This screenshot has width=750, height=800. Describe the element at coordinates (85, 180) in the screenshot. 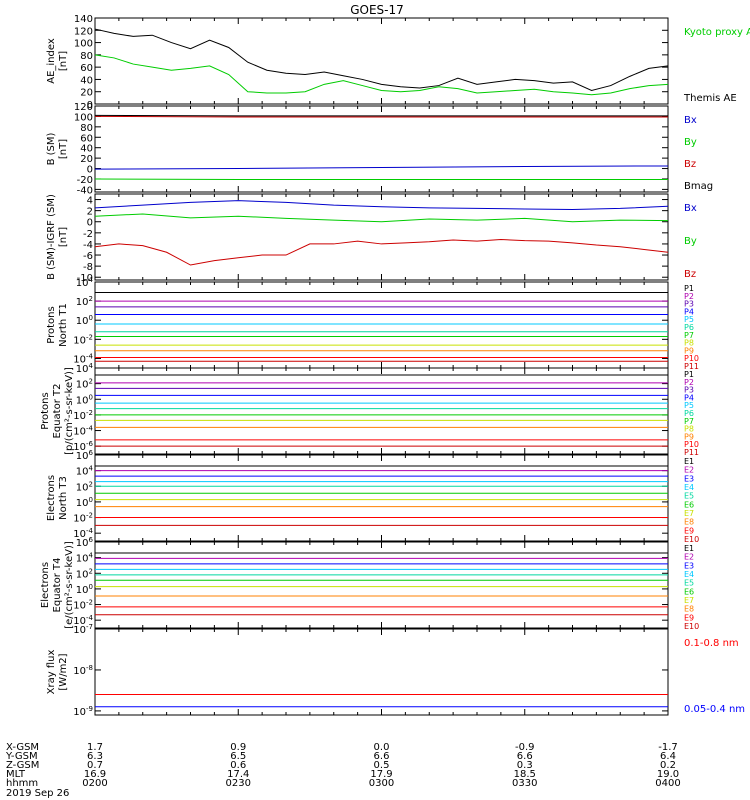

I see `y-tick-label: -20` at that location.